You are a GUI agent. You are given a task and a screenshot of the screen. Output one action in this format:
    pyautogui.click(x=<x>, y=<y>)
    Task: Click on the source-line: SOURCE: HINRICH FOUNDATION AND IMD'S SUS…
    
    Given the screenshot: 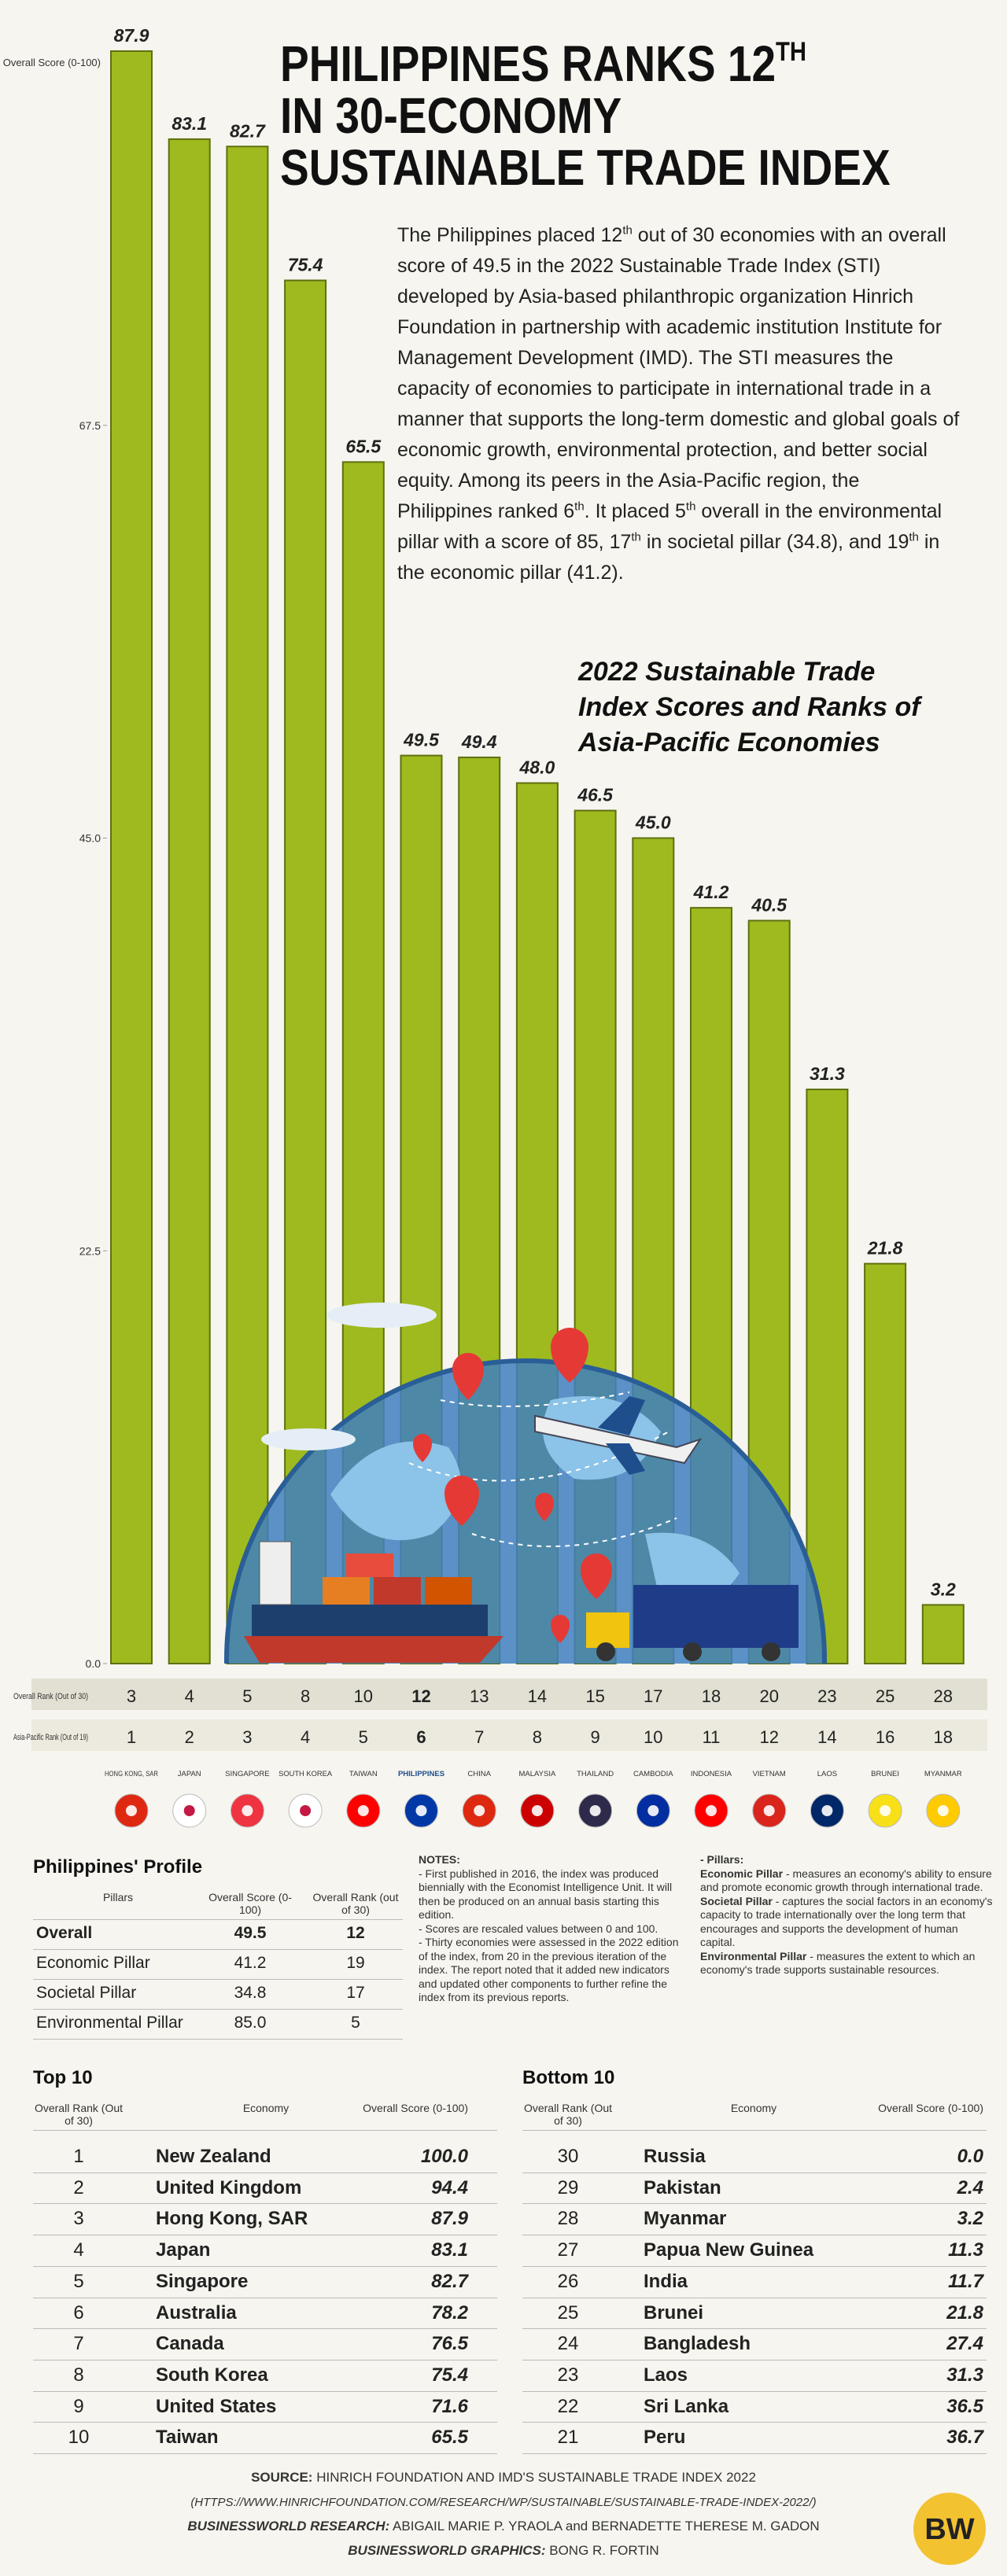 What is the action you would take?
    pyautogui.click(x=503, y=2478)
    